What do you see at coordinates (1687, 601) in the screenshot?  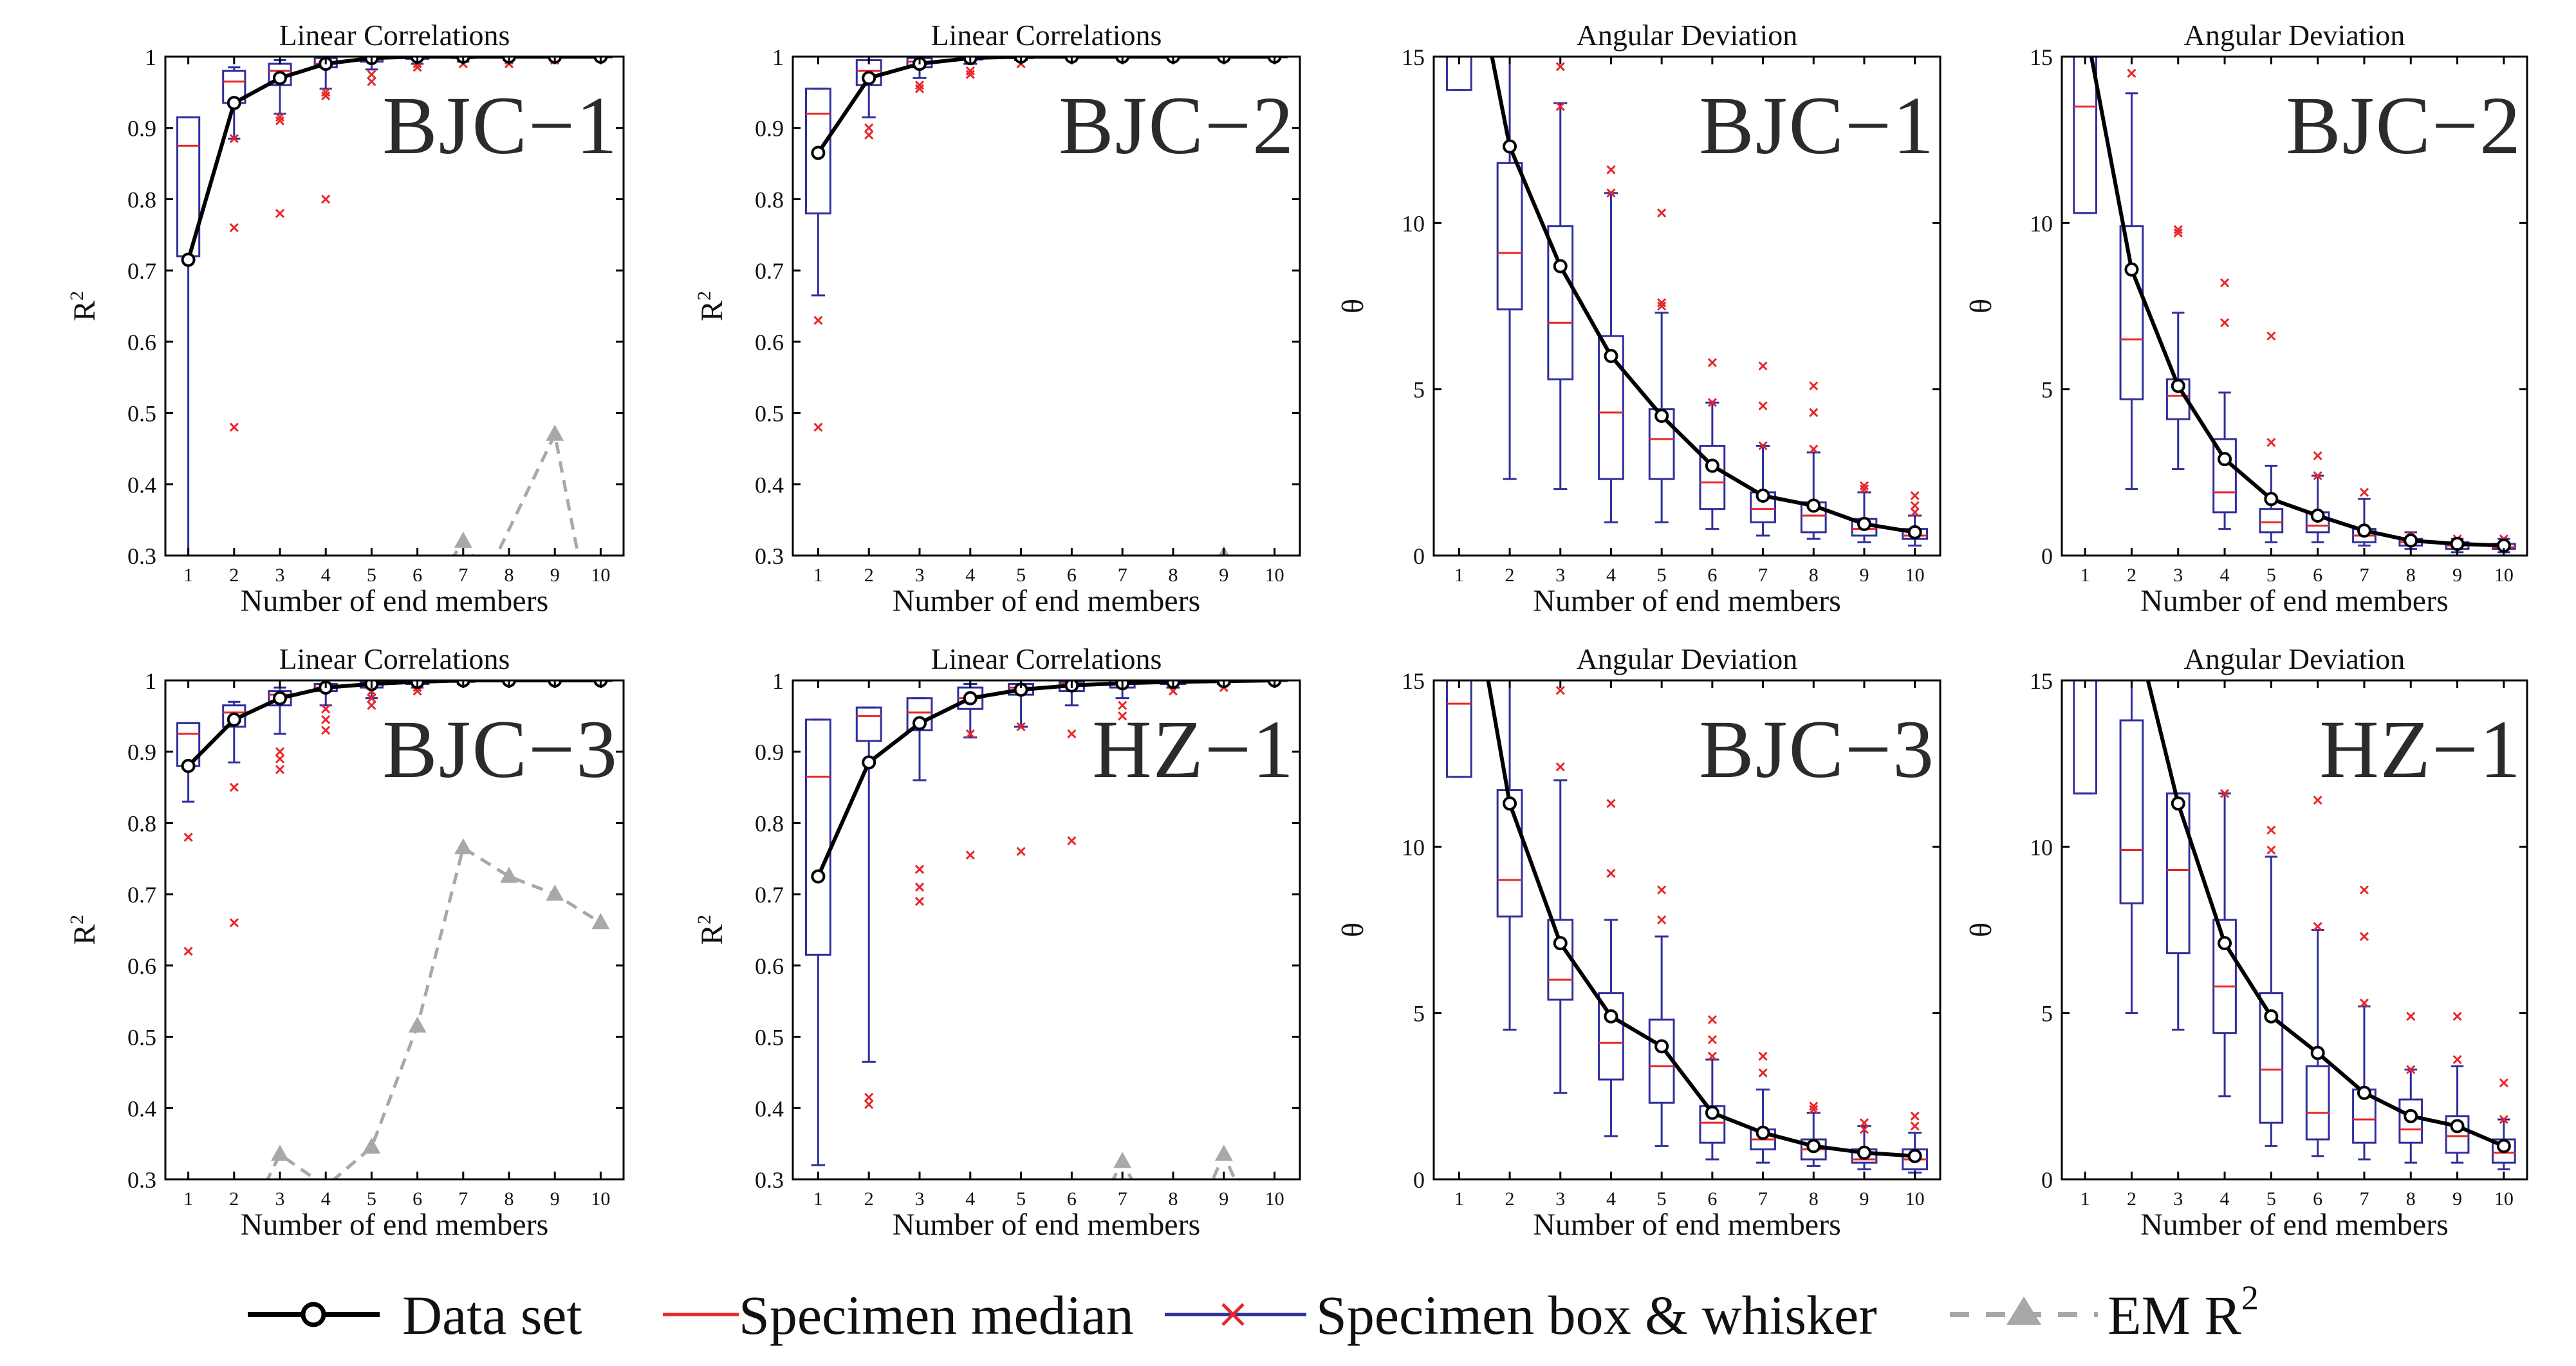 I see `x-axis-label: Number of end members` at bounding box center [1687, 601].